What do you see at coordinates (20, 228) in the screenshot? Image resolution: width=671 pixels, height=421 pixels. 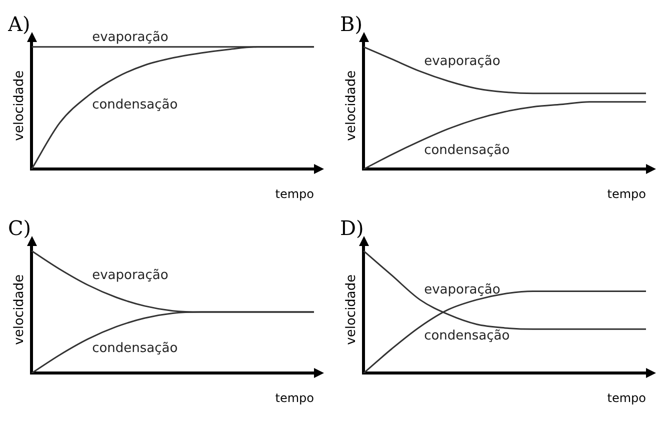 I see `chart-title: C)` at bounding box center [20, 228].